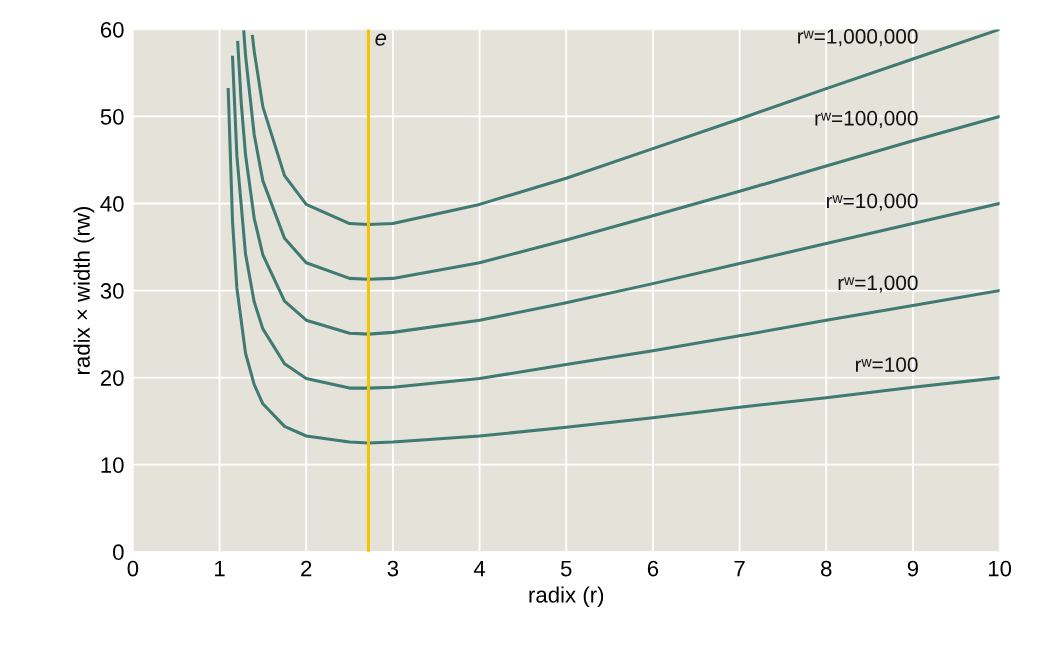 Image resolution: width=1038 pixels, height=653 pixels. Describe the element at coordinates (872, 202) in the screenshot. I see `series-label: rʷ=10,000` at that location.